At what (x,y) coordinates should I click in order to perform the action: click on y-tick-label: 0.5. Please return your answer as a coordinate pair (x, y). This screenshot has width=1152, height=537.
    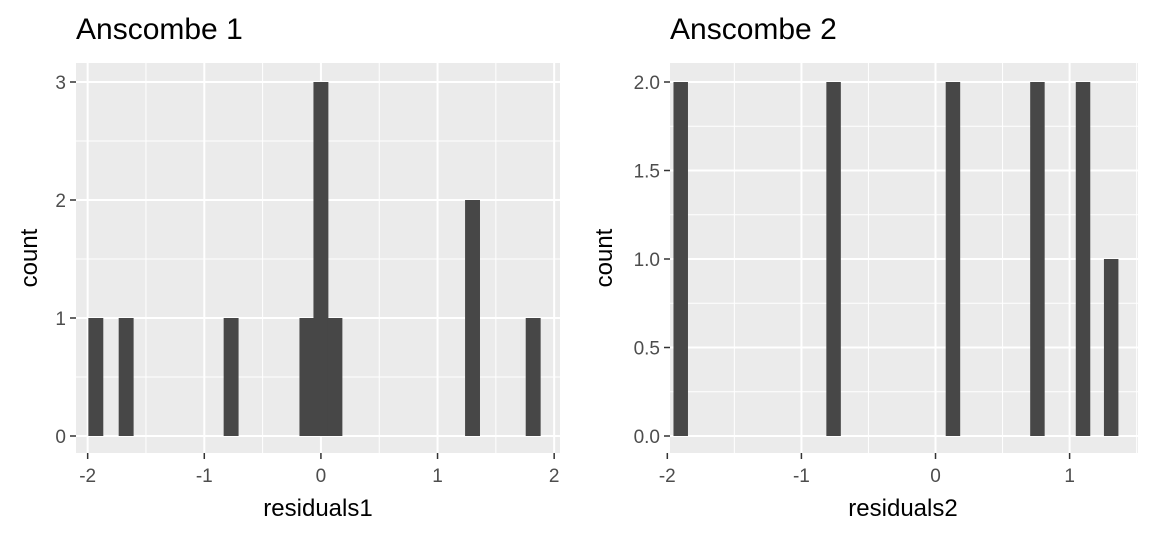
    Looking at the image, I should click on (647, 349).